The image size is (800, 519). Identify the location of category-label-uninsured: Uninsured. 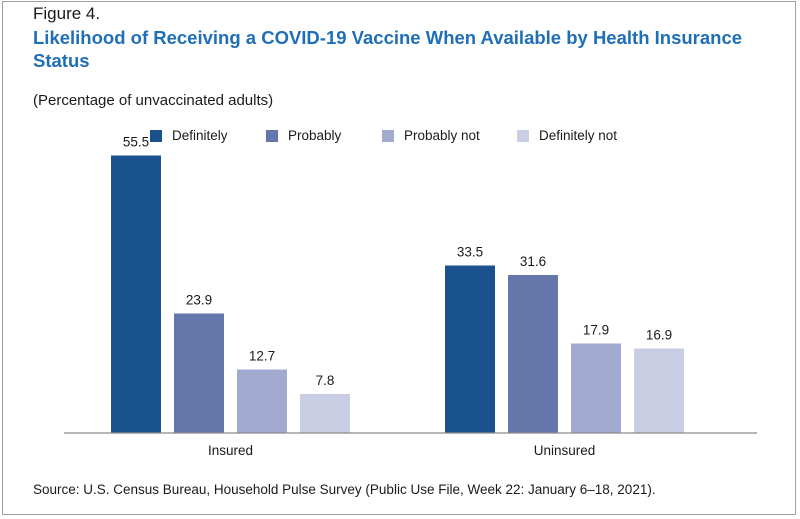
(565, 450).